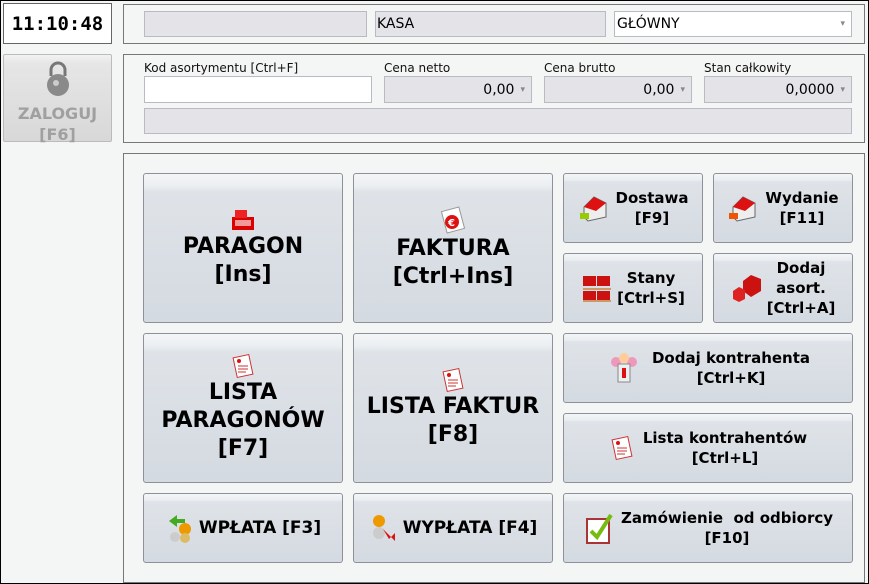 Image resolution: width=869 pixels, height=584 pixels. Describe the element at coordinates (727, 518) in the screenshot. I see `zamowienie-label: Zamówienie od odbiorcy` at that location.